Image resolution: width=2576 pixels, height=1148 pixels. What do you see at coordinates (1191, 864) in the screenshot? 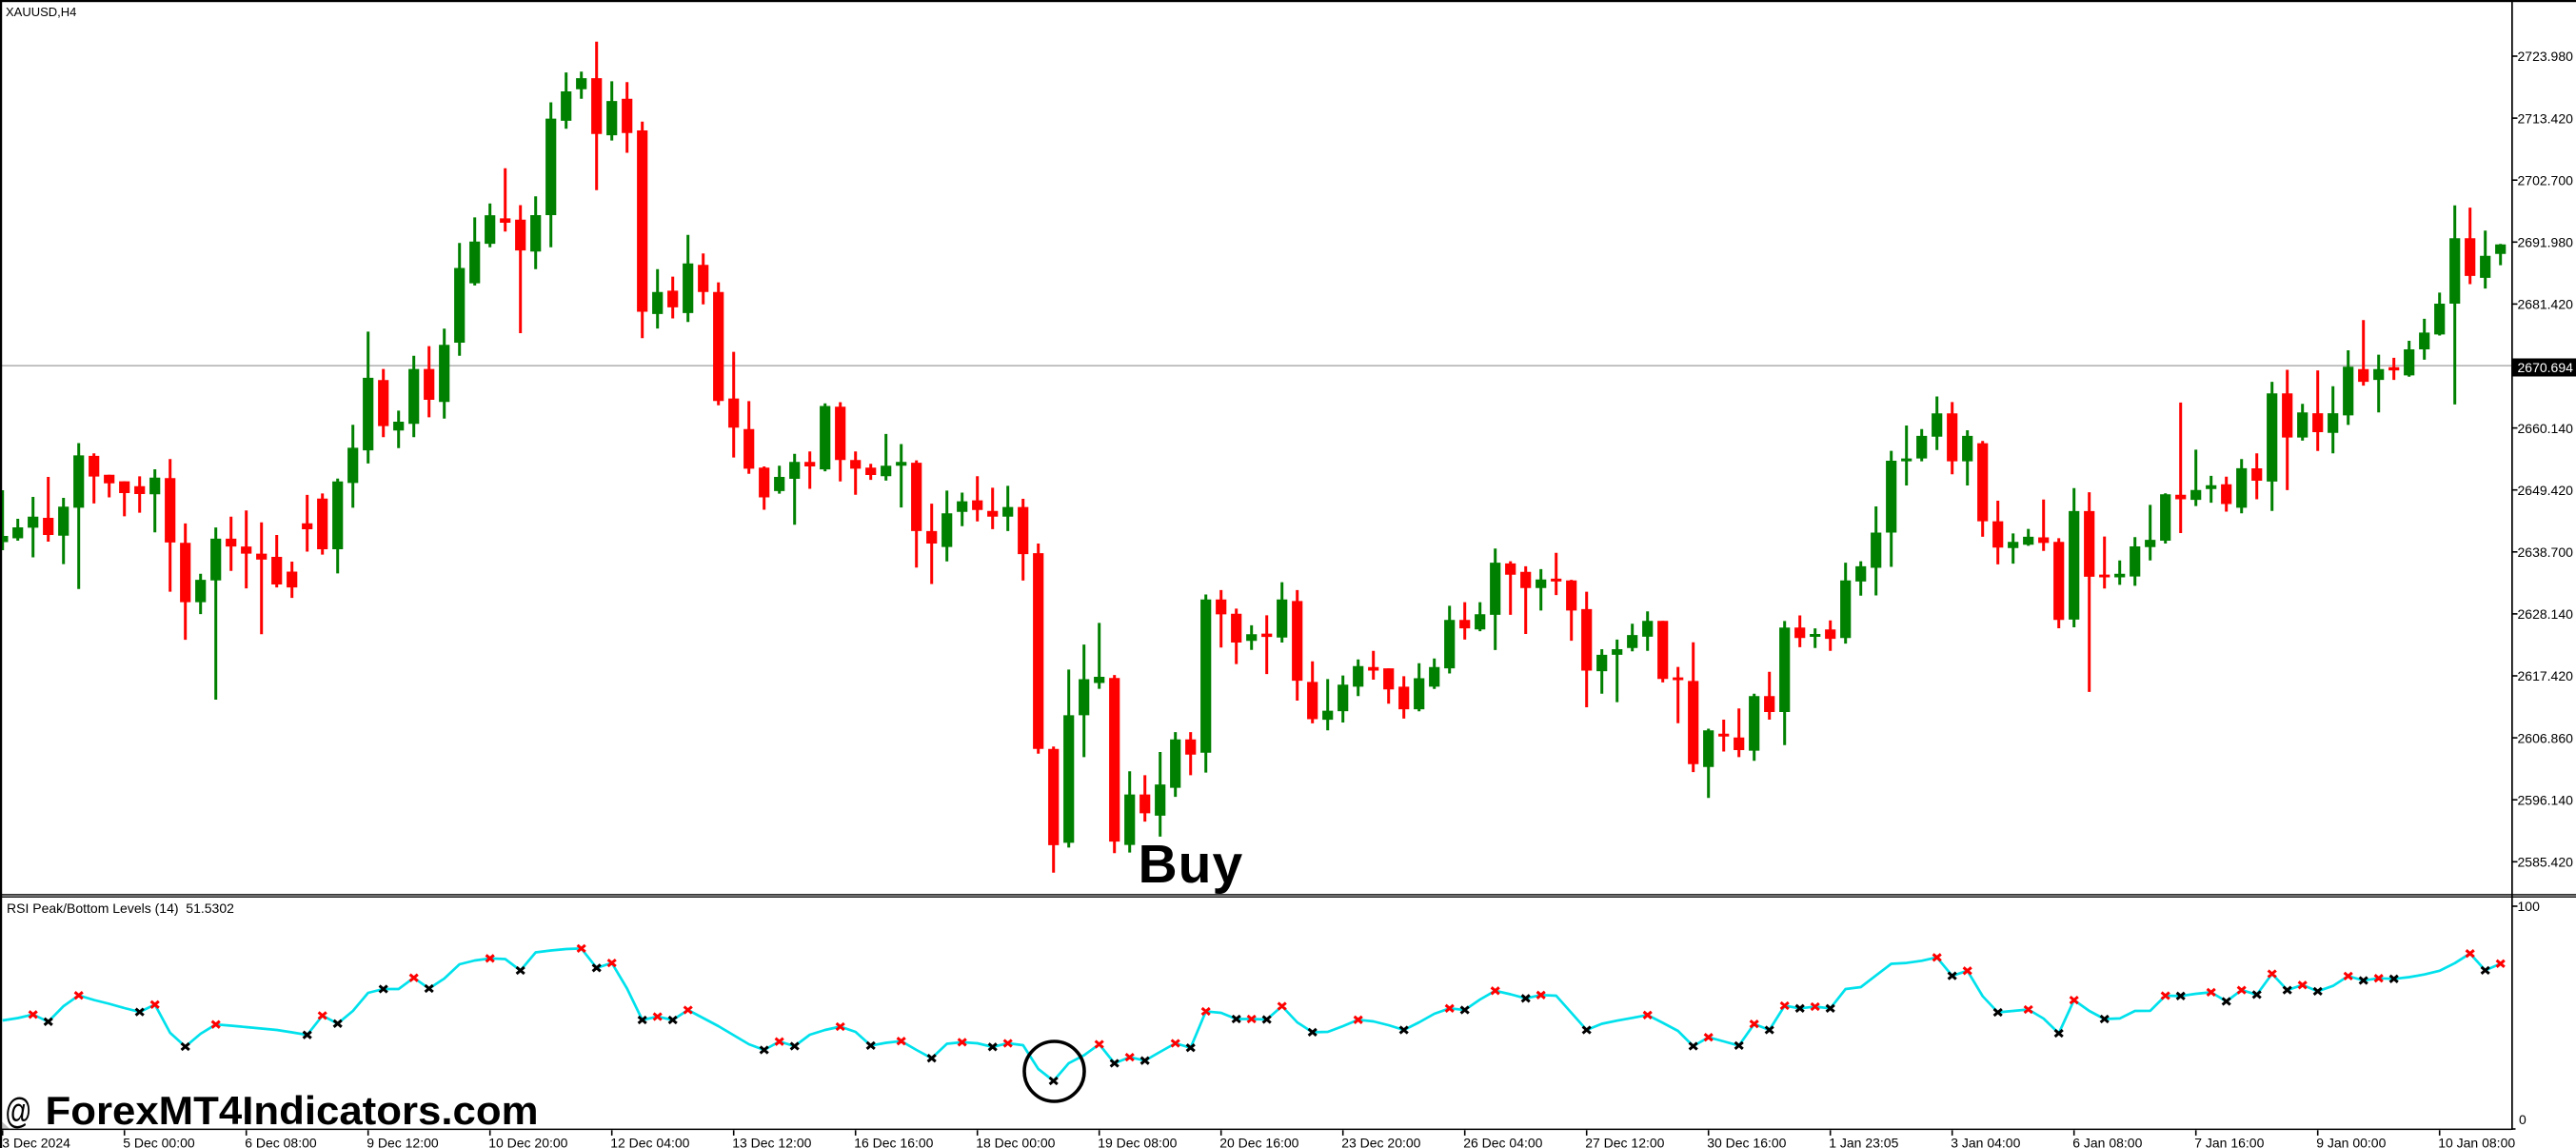
I see `svg-text: Buy` at bounding box center [1191, 864].